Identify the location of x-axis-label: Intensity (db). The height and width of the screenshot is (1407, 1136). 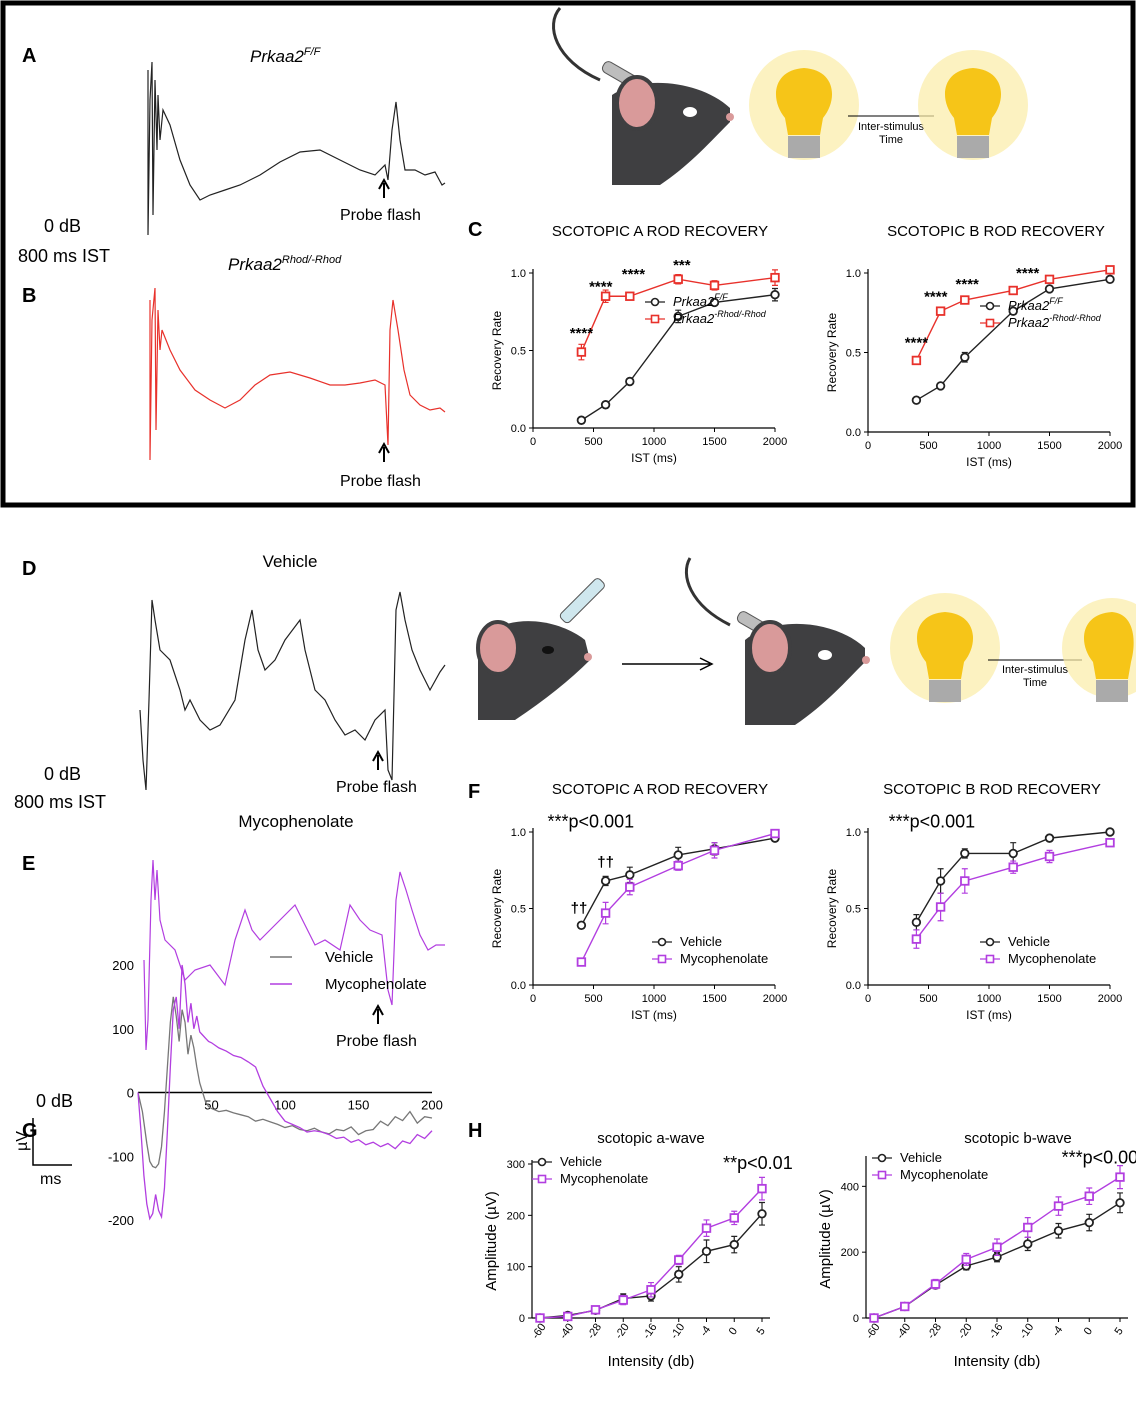
(651, 1361).